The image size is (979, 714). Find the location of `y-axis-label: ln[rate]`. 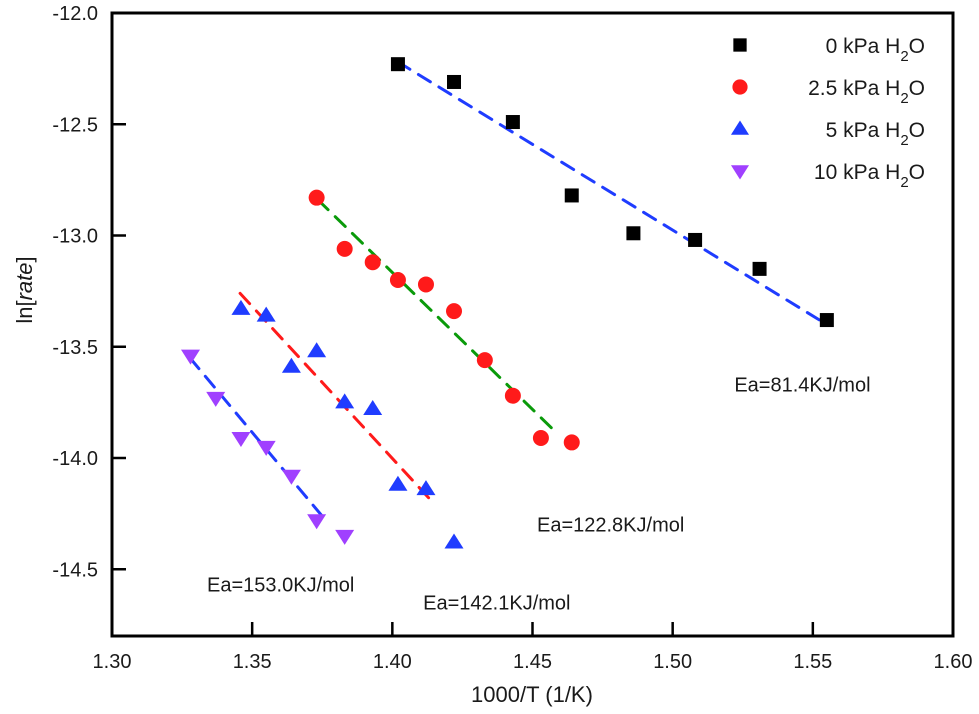

y-axis-label: ln[rate] is located at coordinates (24, 289).